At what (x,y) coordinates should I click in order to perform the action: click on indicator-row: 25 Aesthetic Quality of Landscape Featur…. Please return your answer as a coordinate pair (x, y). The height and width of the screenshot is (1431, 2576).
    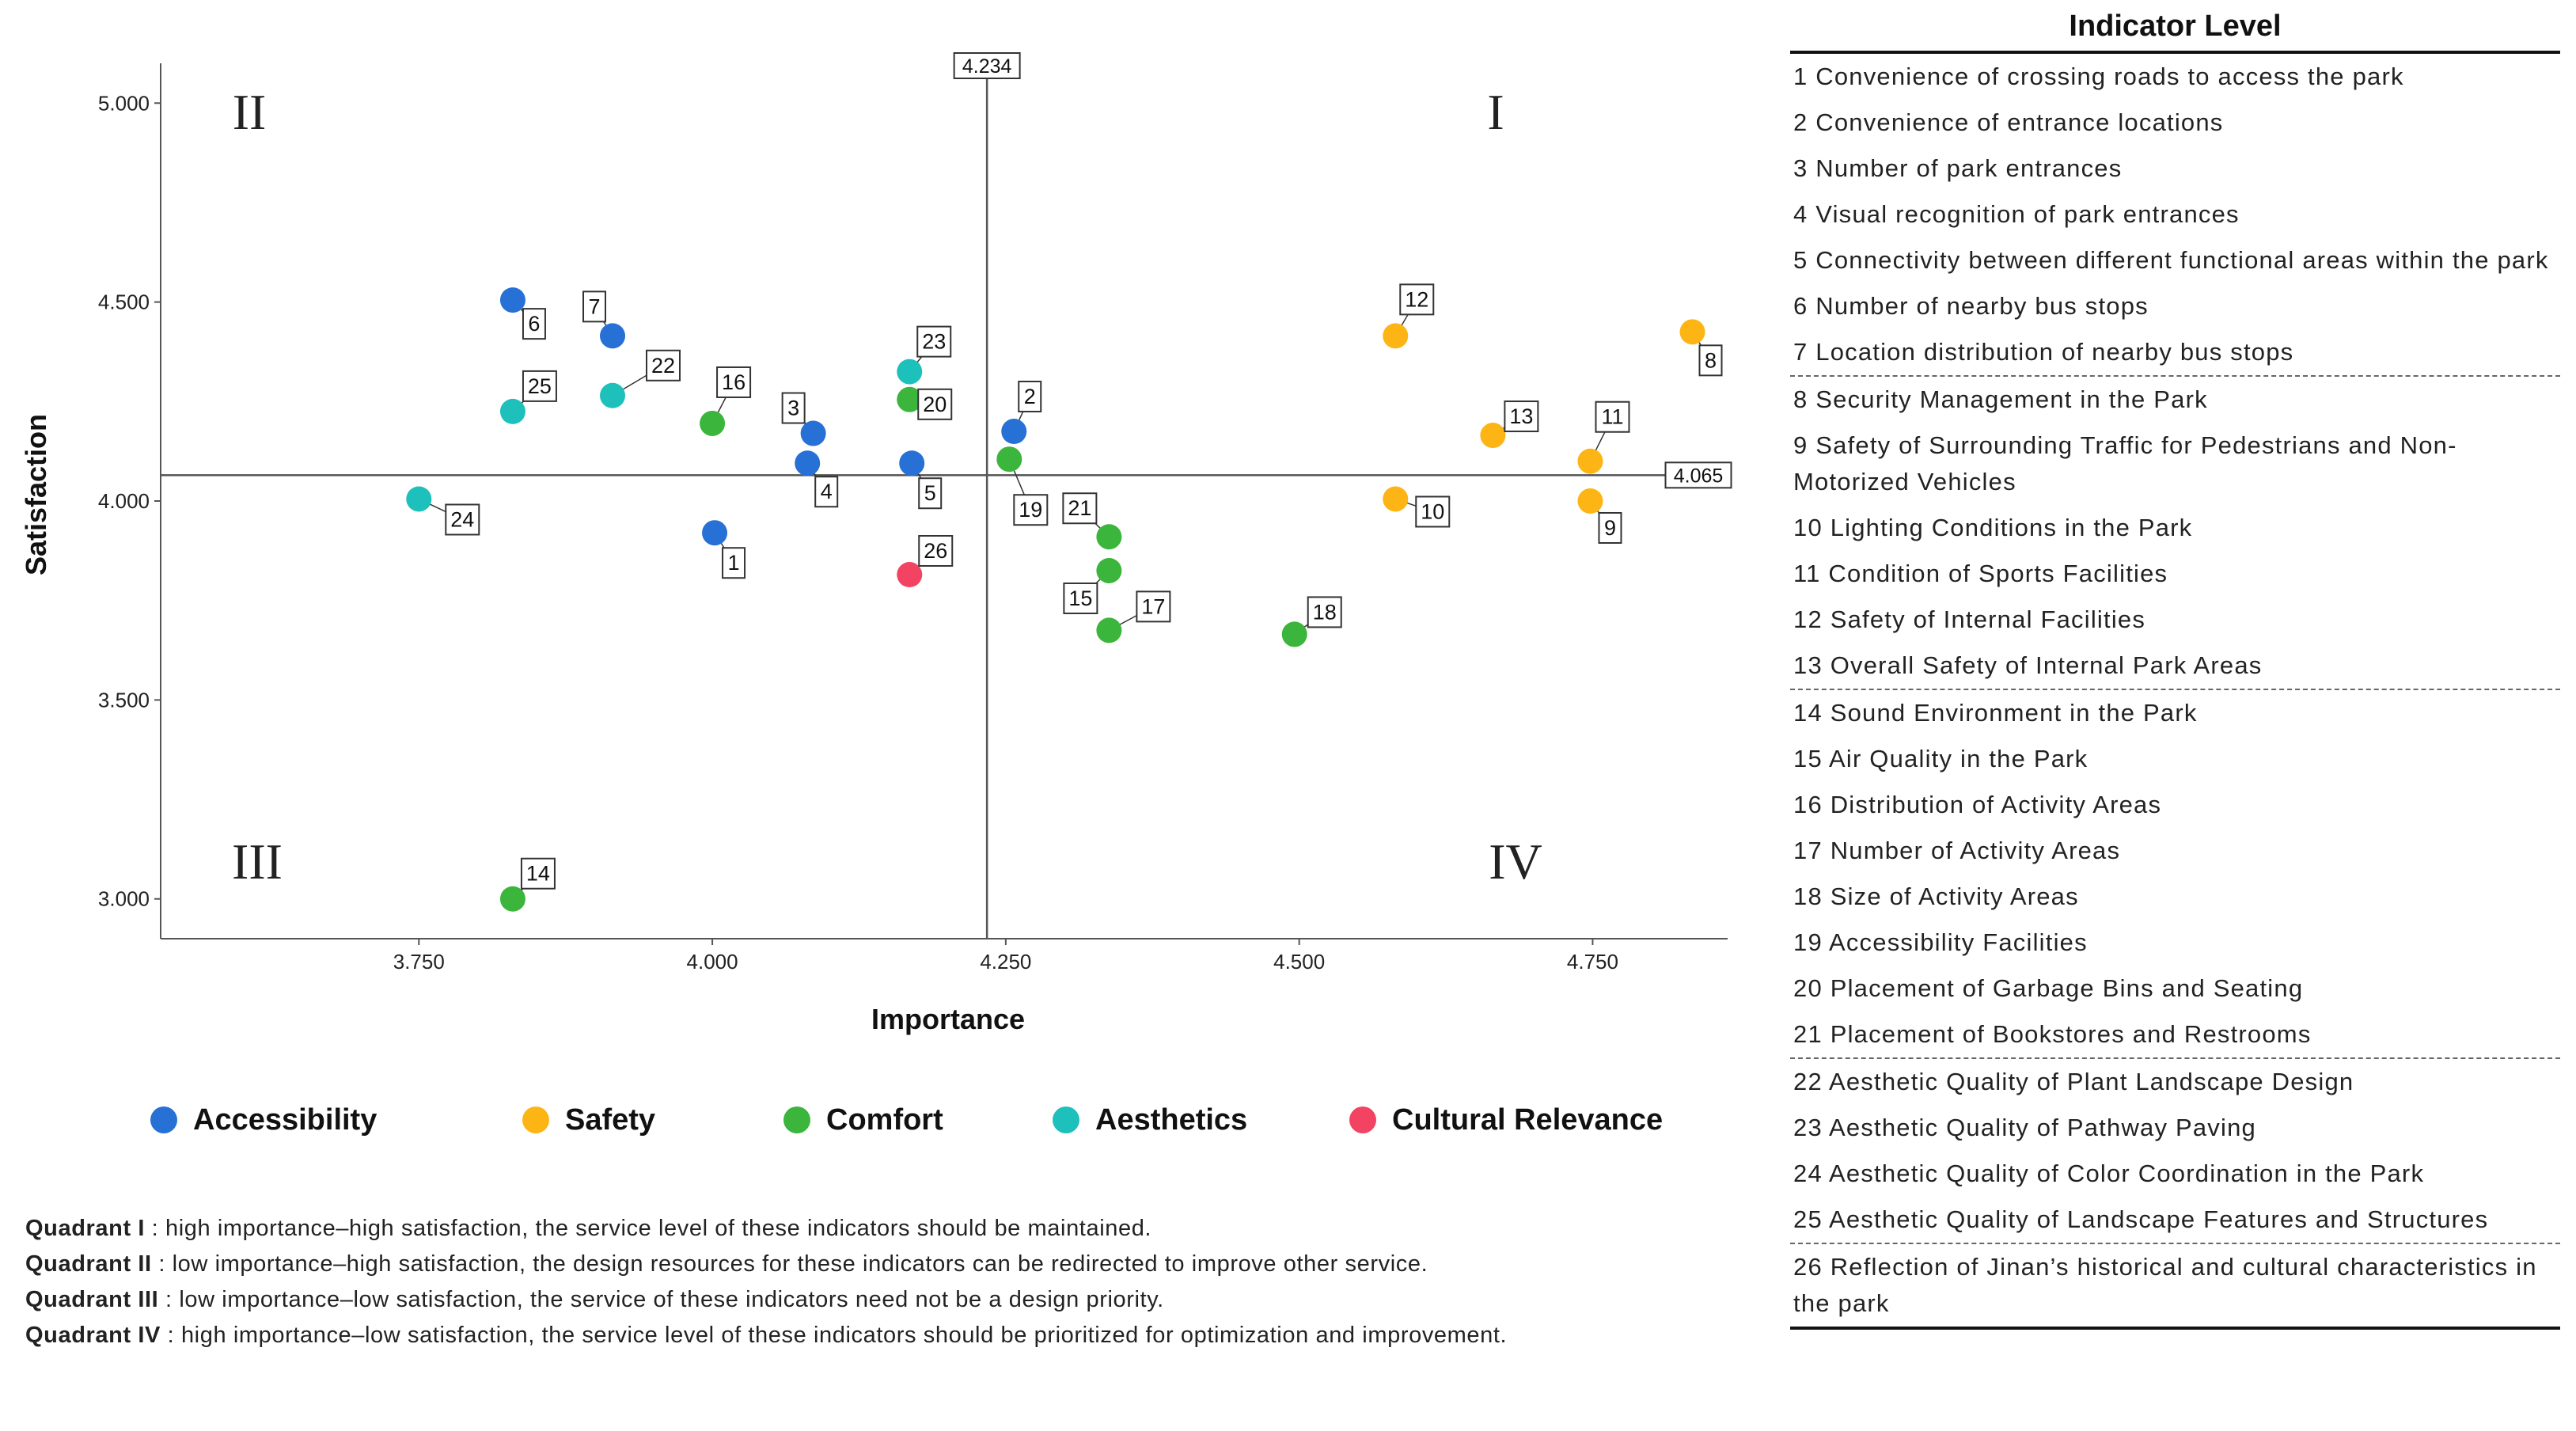
    Looking at the image, I should click on (2175, 1220).